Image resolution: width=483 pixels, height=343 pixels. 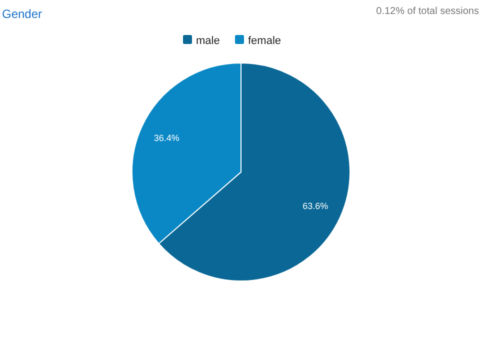 What do you see at coordinates (265, 41) in the screenshot?
I see `legend-label: female` at bounding box center [265, 41].